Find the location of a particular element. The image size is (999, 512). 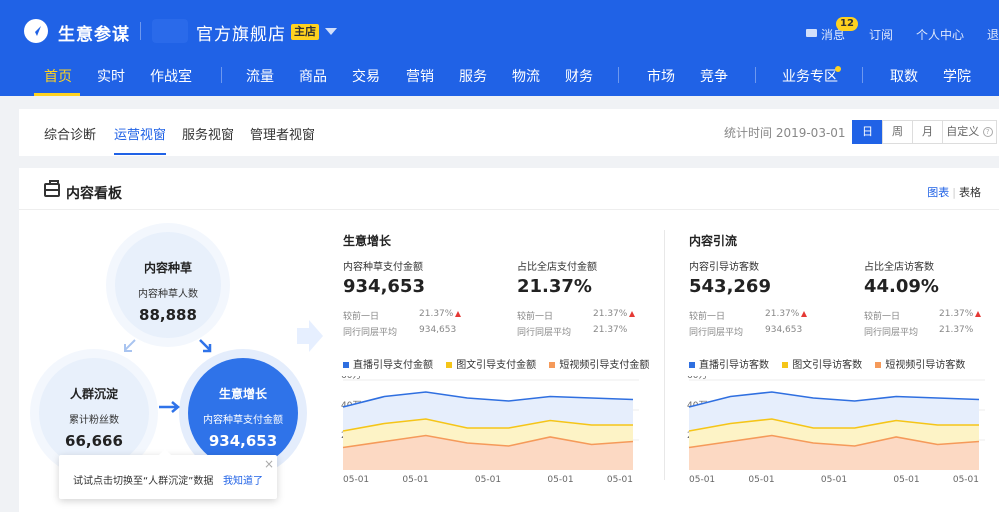

traffic-metric2-cmp2-label: 同行同层平均 is located at coordinates (891, 333).